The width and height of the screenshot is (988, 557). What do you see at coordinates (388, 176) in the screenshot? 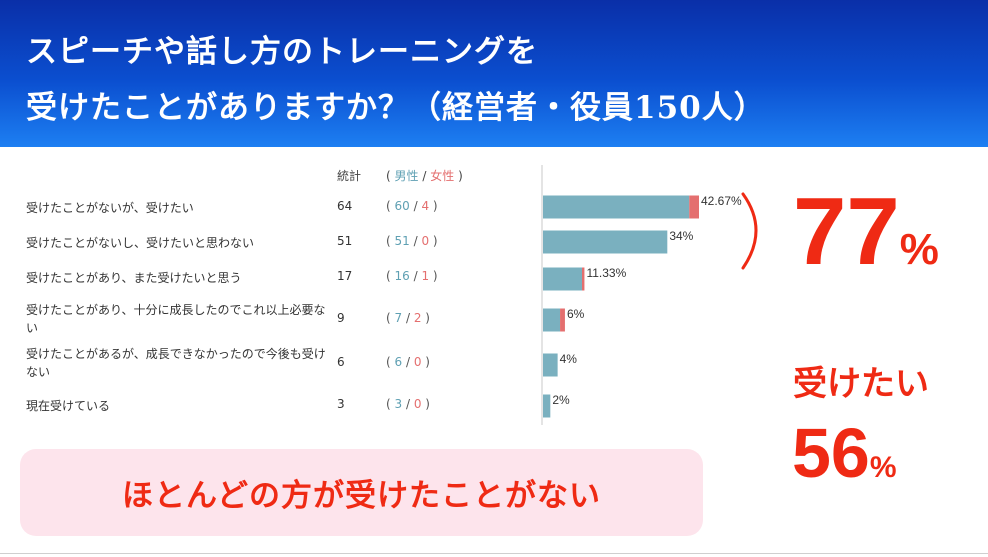
I see `paren-open: (` at bounding box center [388, 176].